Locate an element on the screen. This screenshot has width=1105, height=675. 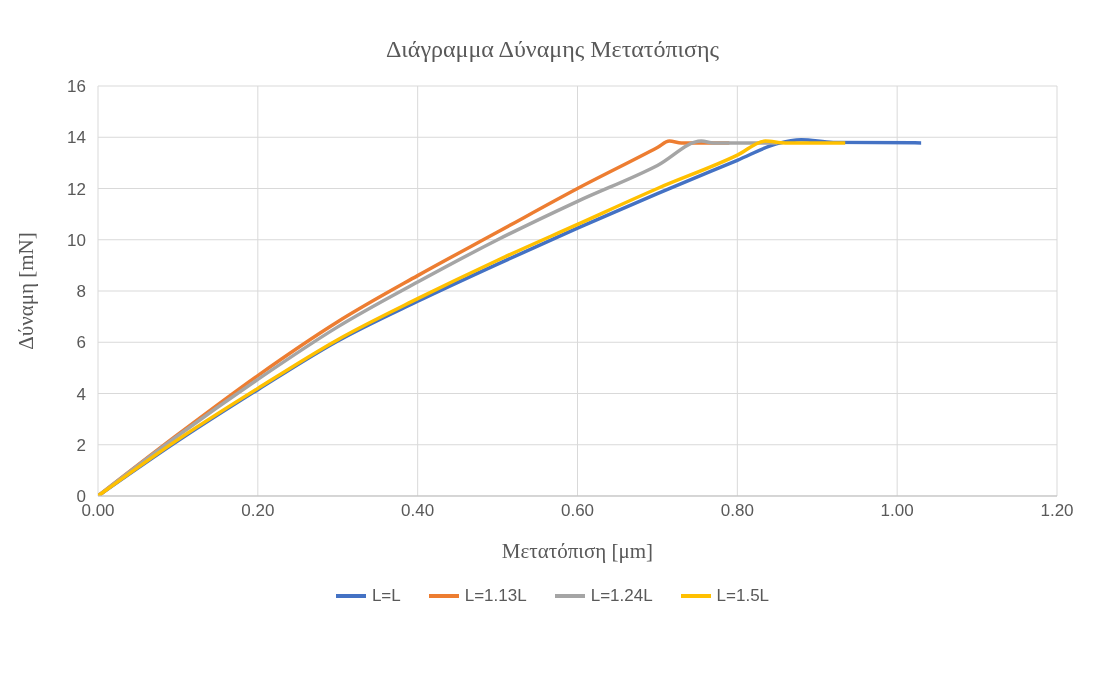
x-tick-label: 0.80 is located at coordinates (737, 511).